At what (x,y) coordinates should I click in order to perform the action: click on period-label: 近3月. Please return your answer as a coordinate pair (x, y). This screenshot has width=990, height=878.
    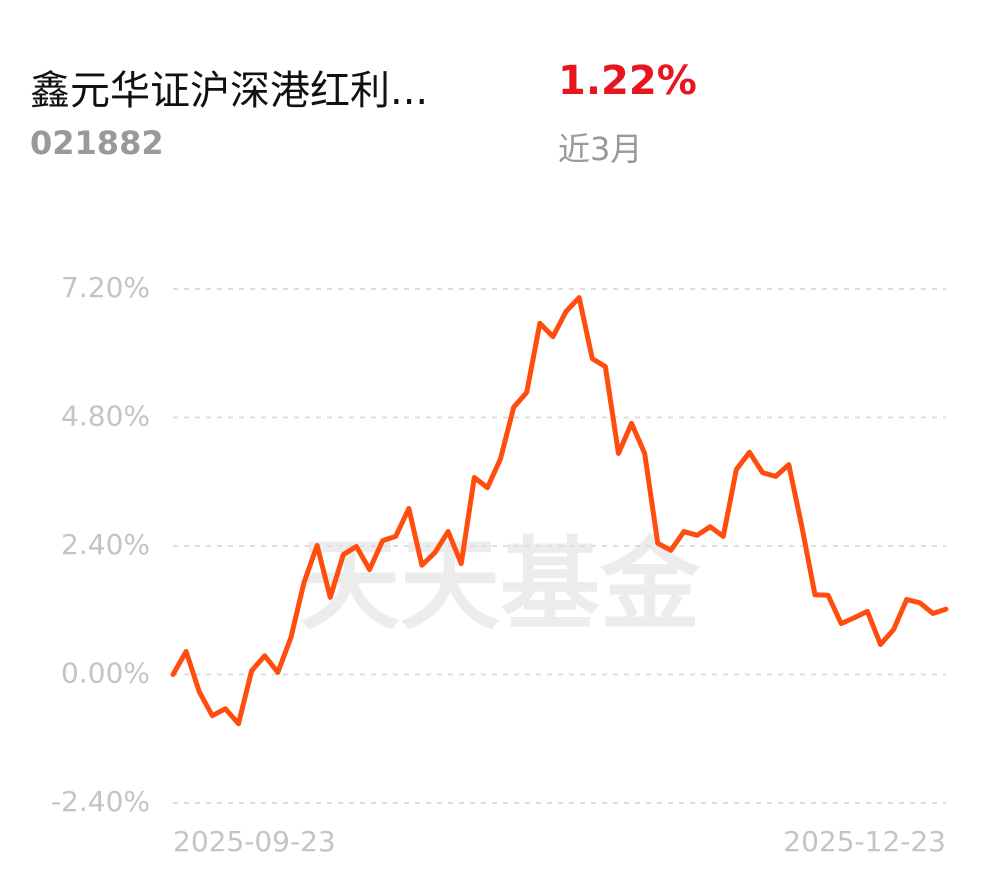
    Looking at the image, I should click on (600, 149).